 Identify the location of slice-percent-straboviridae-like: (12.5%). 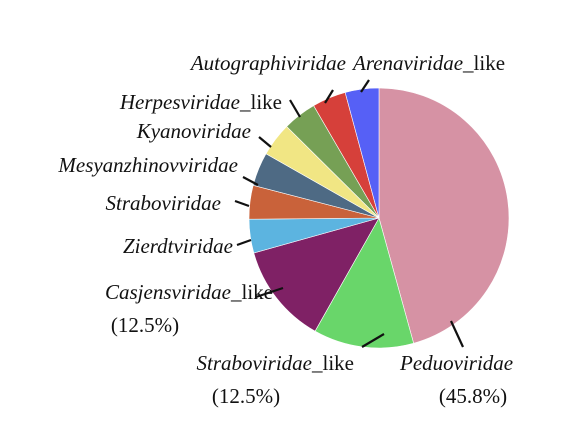
(246, 396).